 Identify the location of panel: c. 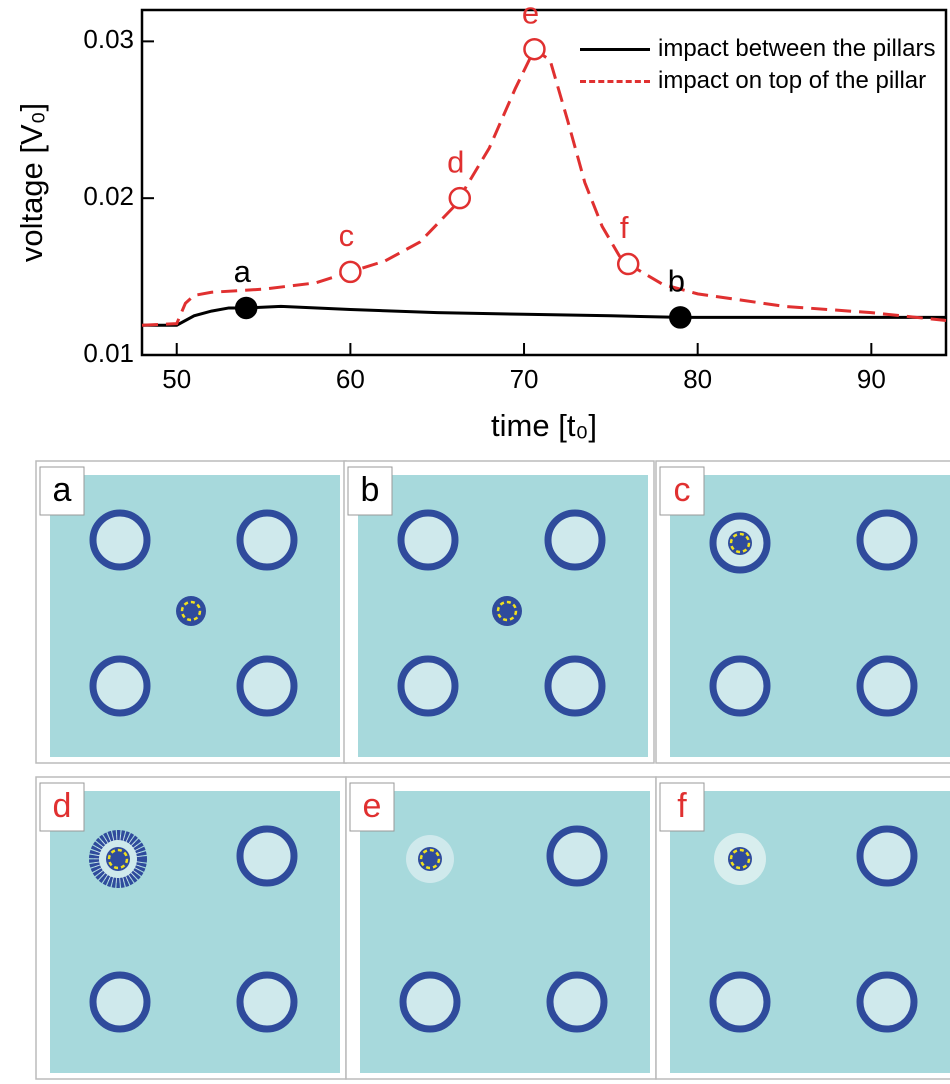
(802, 612).